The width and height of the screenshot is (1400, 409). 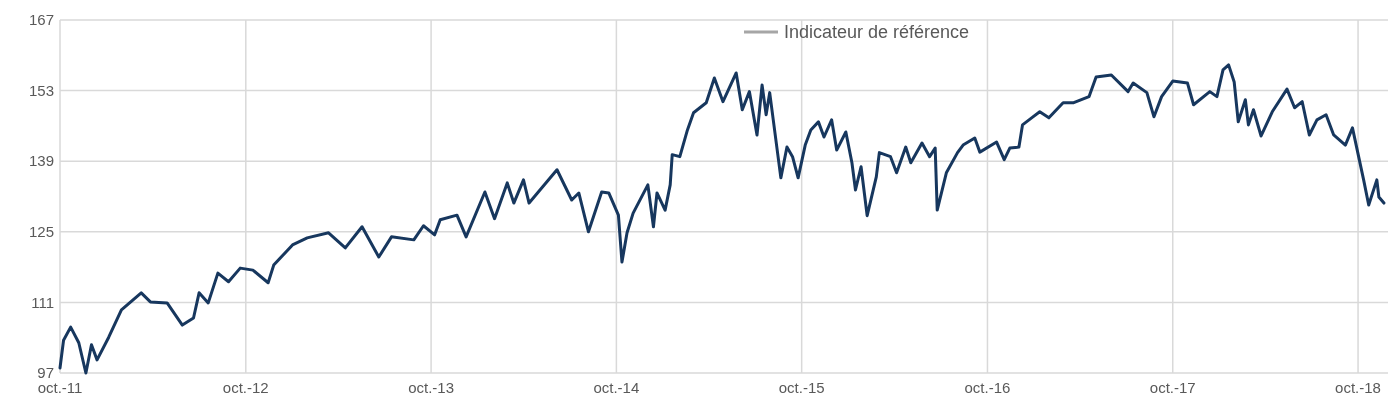 I want to click on x-tick-label: oct.-16, so click(x=987, y=387).